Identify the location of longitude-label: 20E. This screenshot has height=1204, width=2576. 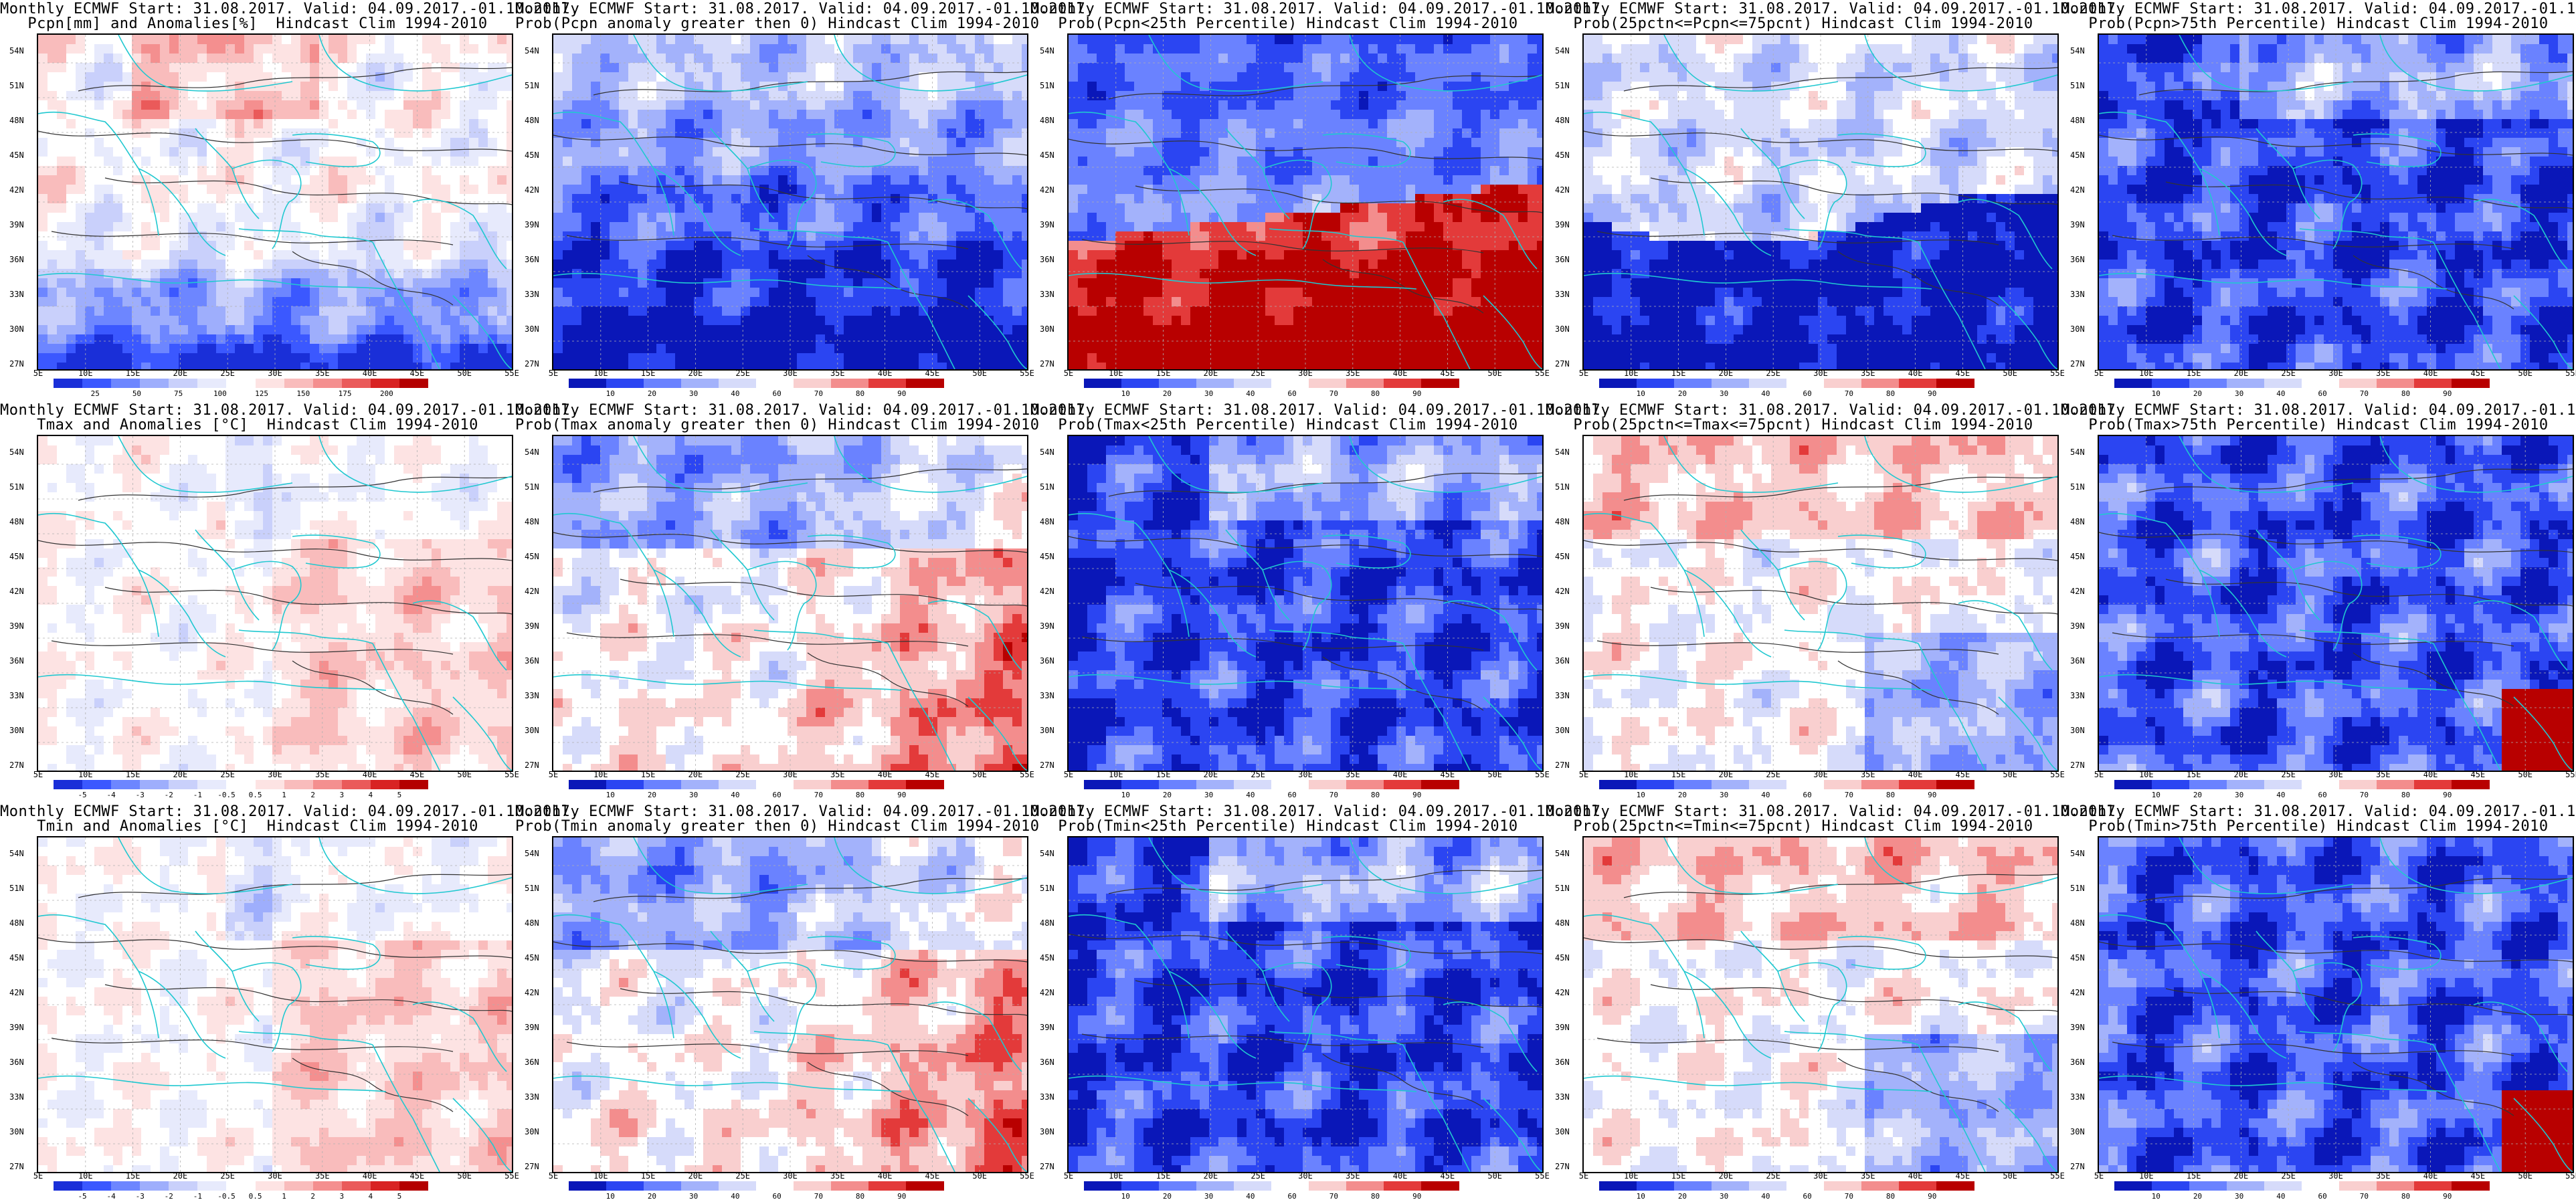
(2241, 775).